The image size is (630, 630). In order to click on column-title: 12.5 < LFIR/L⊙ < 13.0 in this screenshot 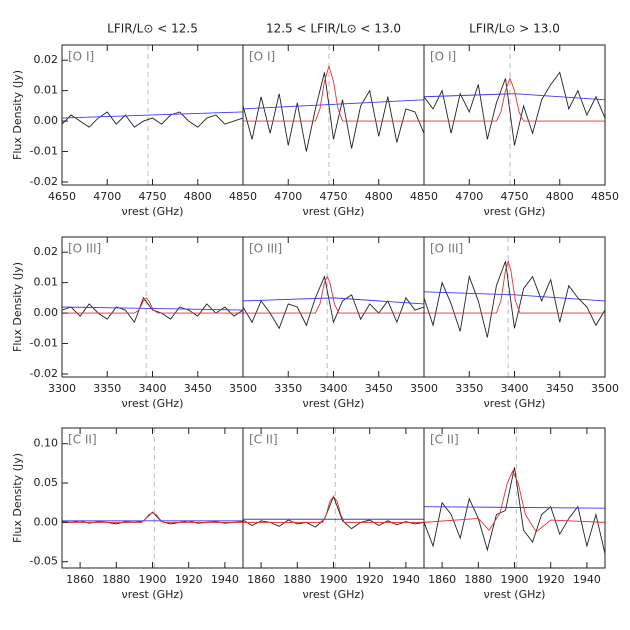, I will do `click(333, 29)`.